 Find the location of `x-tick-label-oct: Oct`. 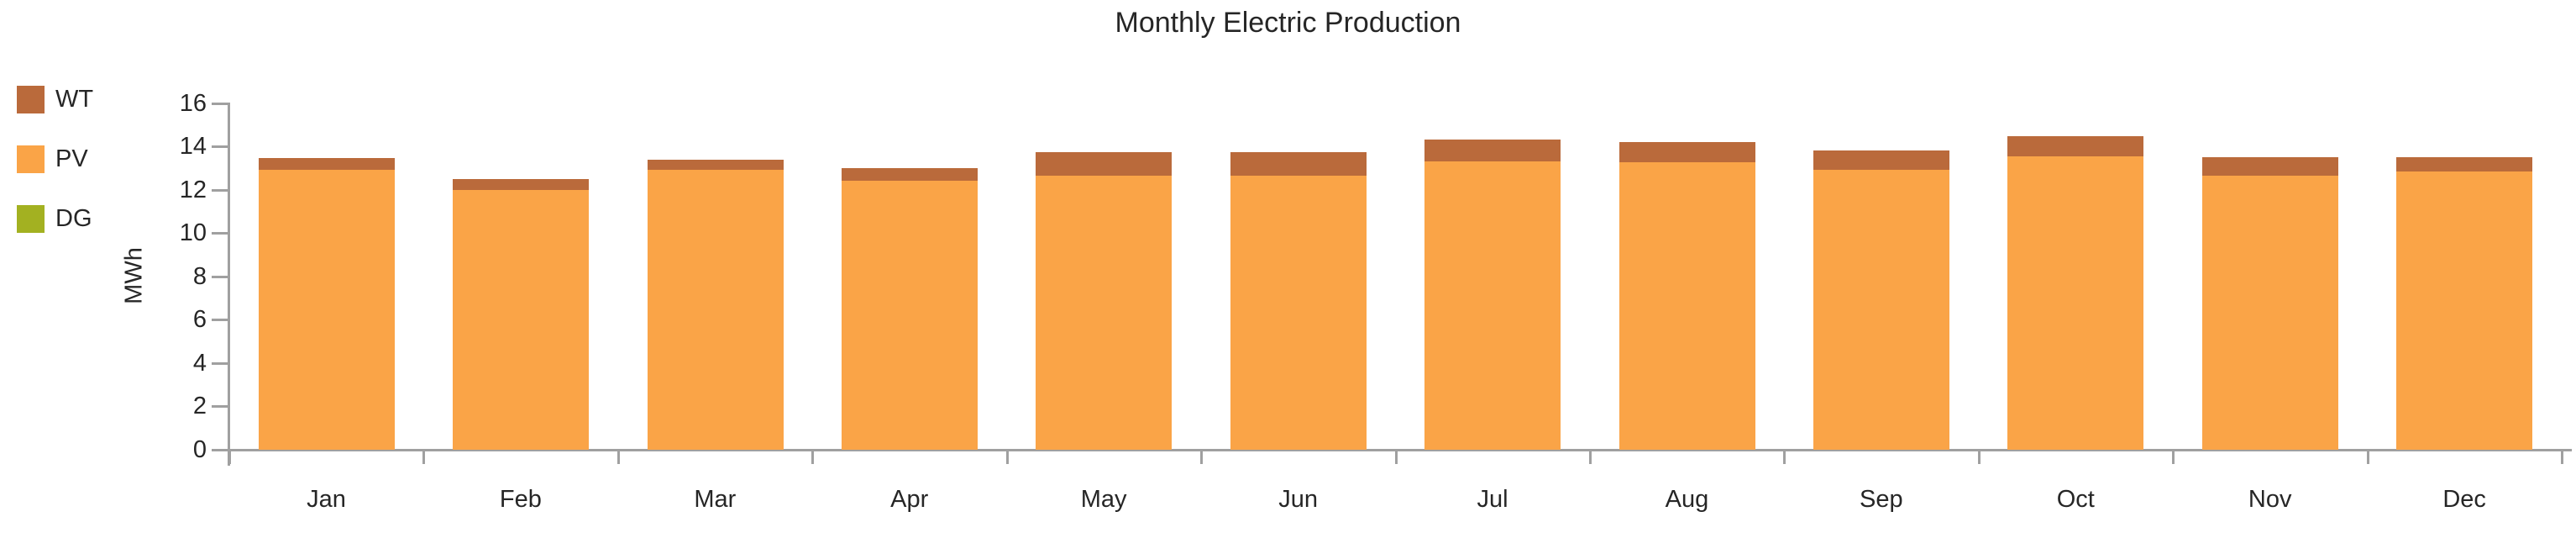

x-tick-label-oct: Oct is located at coordinates (2075, 499).